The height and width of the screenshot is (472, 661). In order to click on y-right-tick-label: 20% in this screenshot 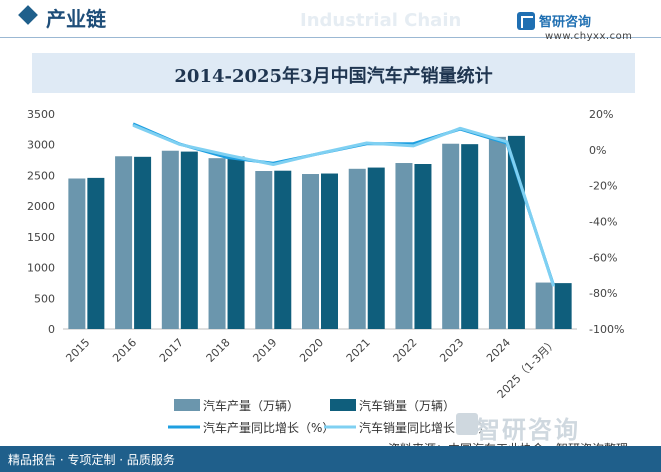, I will do `click(601, 114)`.